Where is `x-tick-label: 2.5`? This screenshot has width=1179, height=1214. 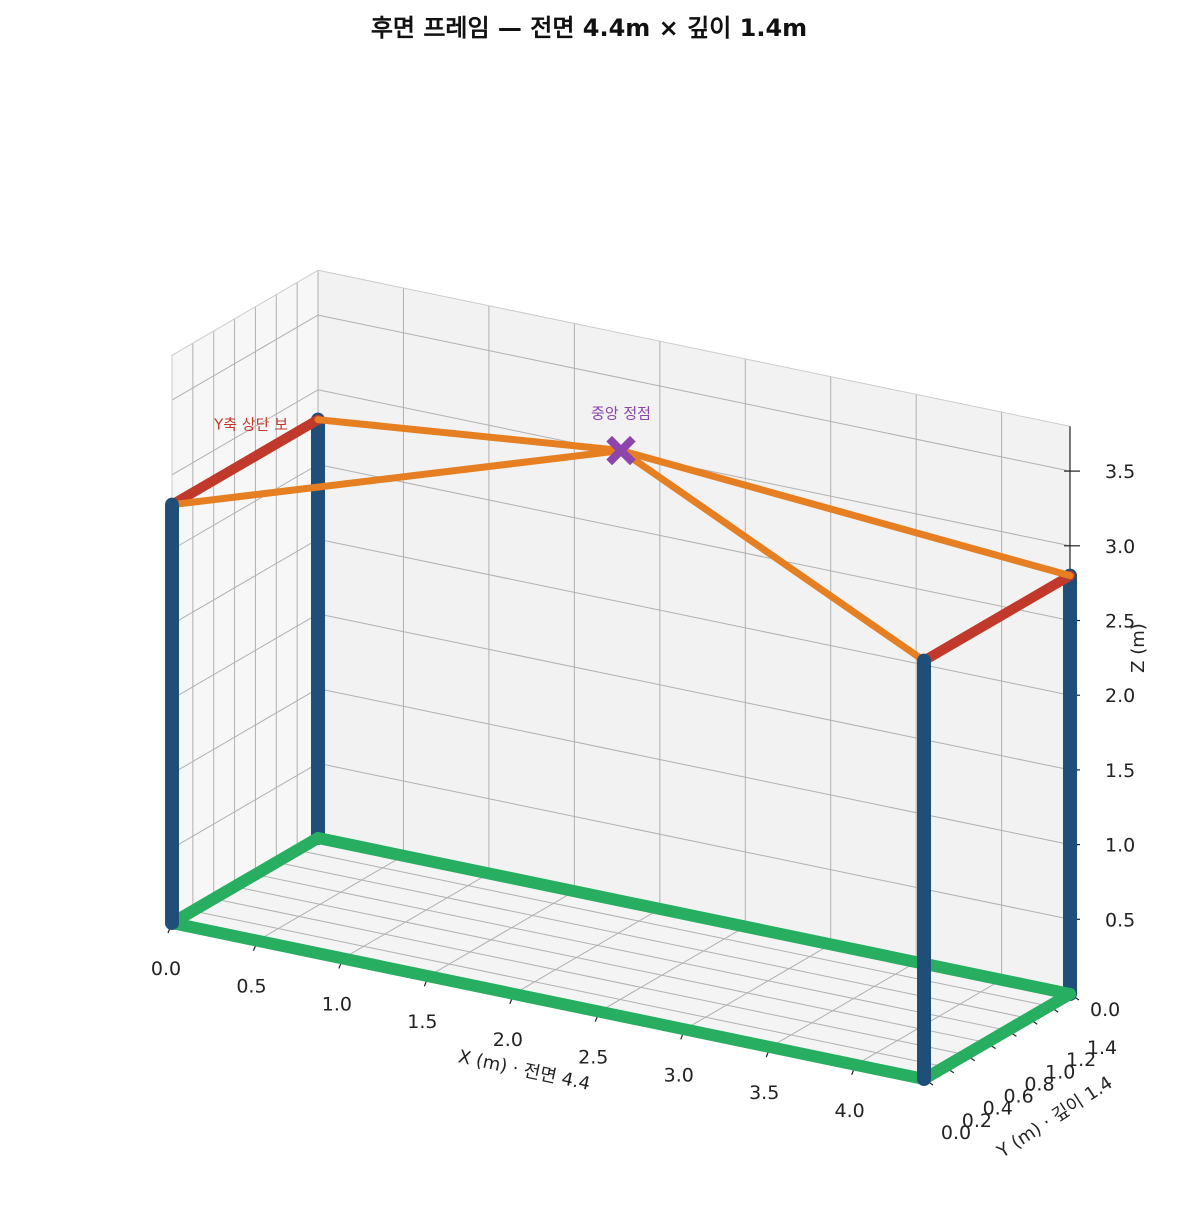
x-tick-label: 2.5 is located at coordinates (593, 1058).